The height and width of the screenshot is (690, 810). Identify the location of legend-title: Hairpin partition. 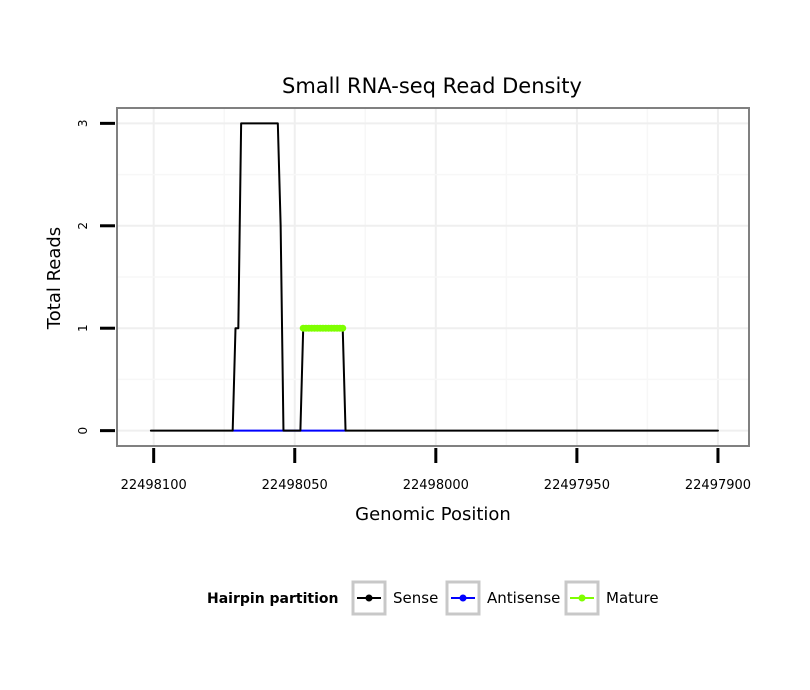
(272, 599).